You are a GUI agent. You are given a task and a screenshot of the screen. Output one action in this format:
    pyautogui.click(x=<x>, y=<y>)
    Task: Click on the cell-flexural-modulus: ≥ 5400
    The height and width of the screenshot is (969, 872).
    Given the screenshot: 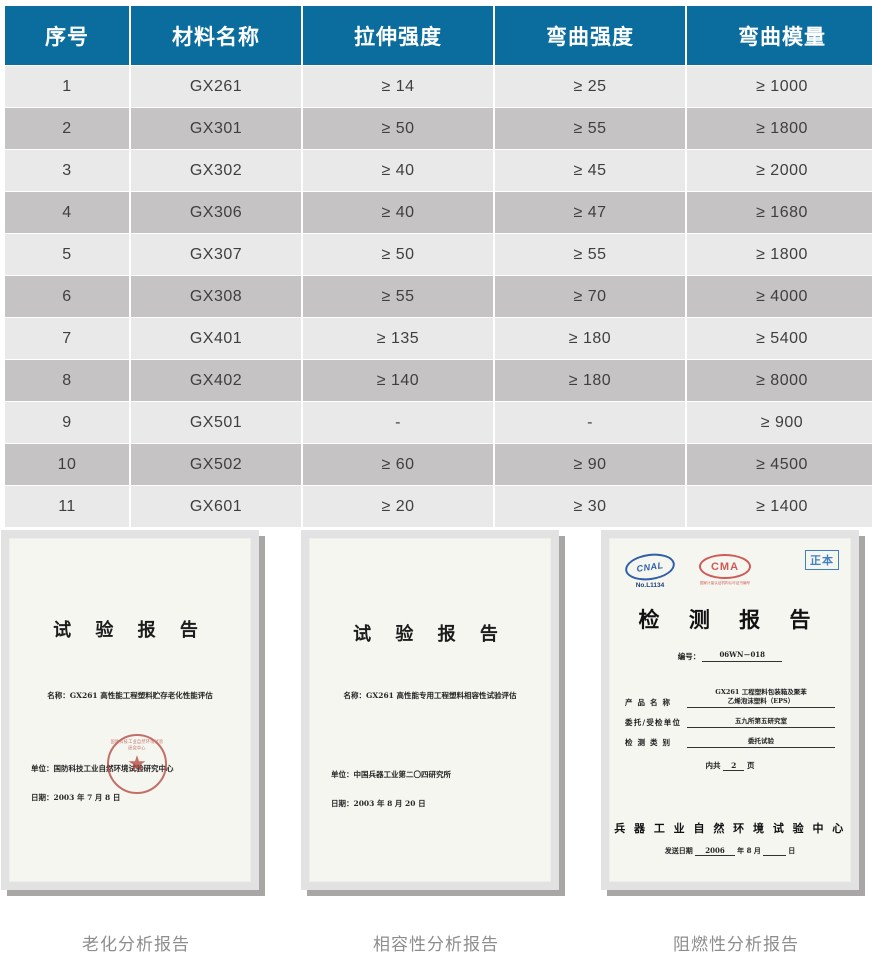 What is the action you would take?
    pyautogui.click(x=779, y=338)
    